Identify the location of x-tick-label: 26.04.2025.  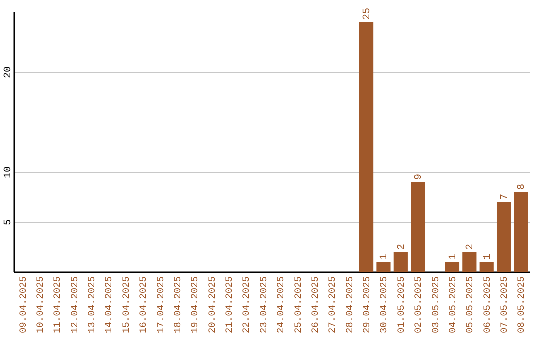
(315, 305).